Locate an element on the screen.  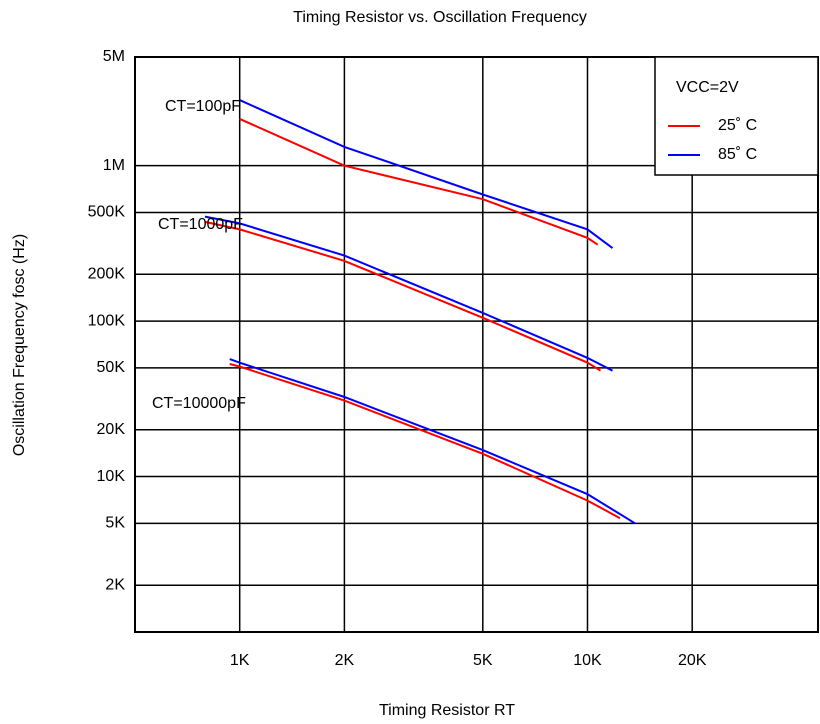
y-tick-label: 1M is located at coordinates (114, 165).